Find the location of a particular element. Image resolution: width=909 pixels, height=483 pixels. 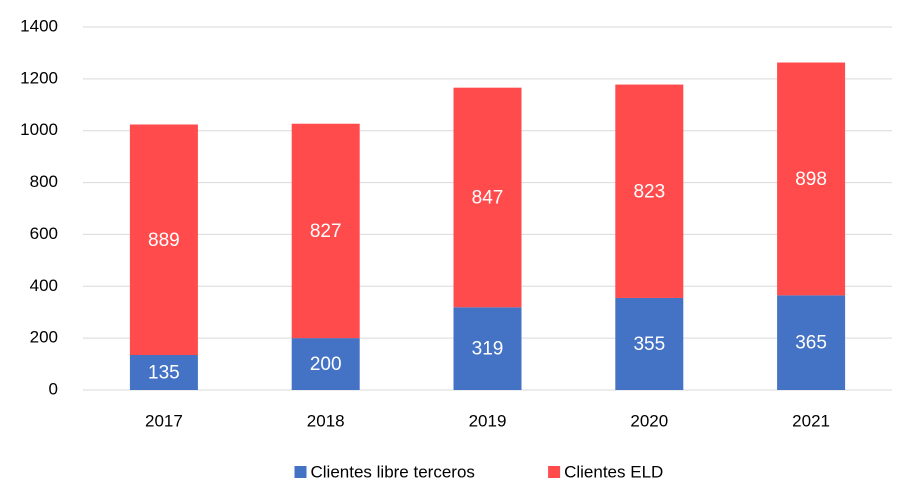

y-tick-label: 400 is located at coordinates (44, 285).